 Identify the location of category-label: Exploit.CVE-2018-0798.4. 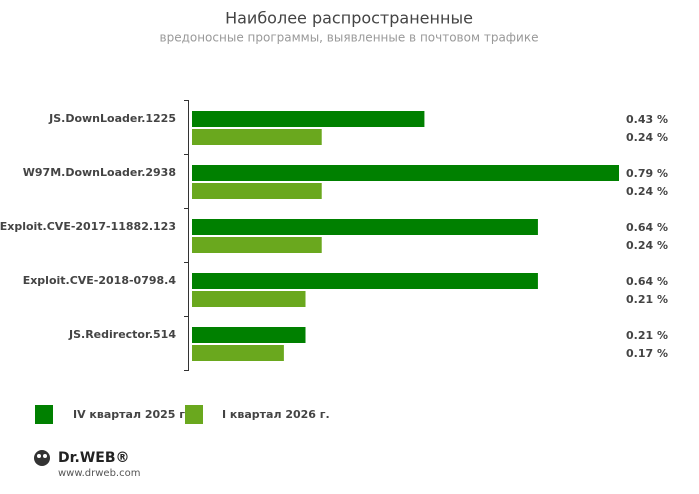
(100, 280).